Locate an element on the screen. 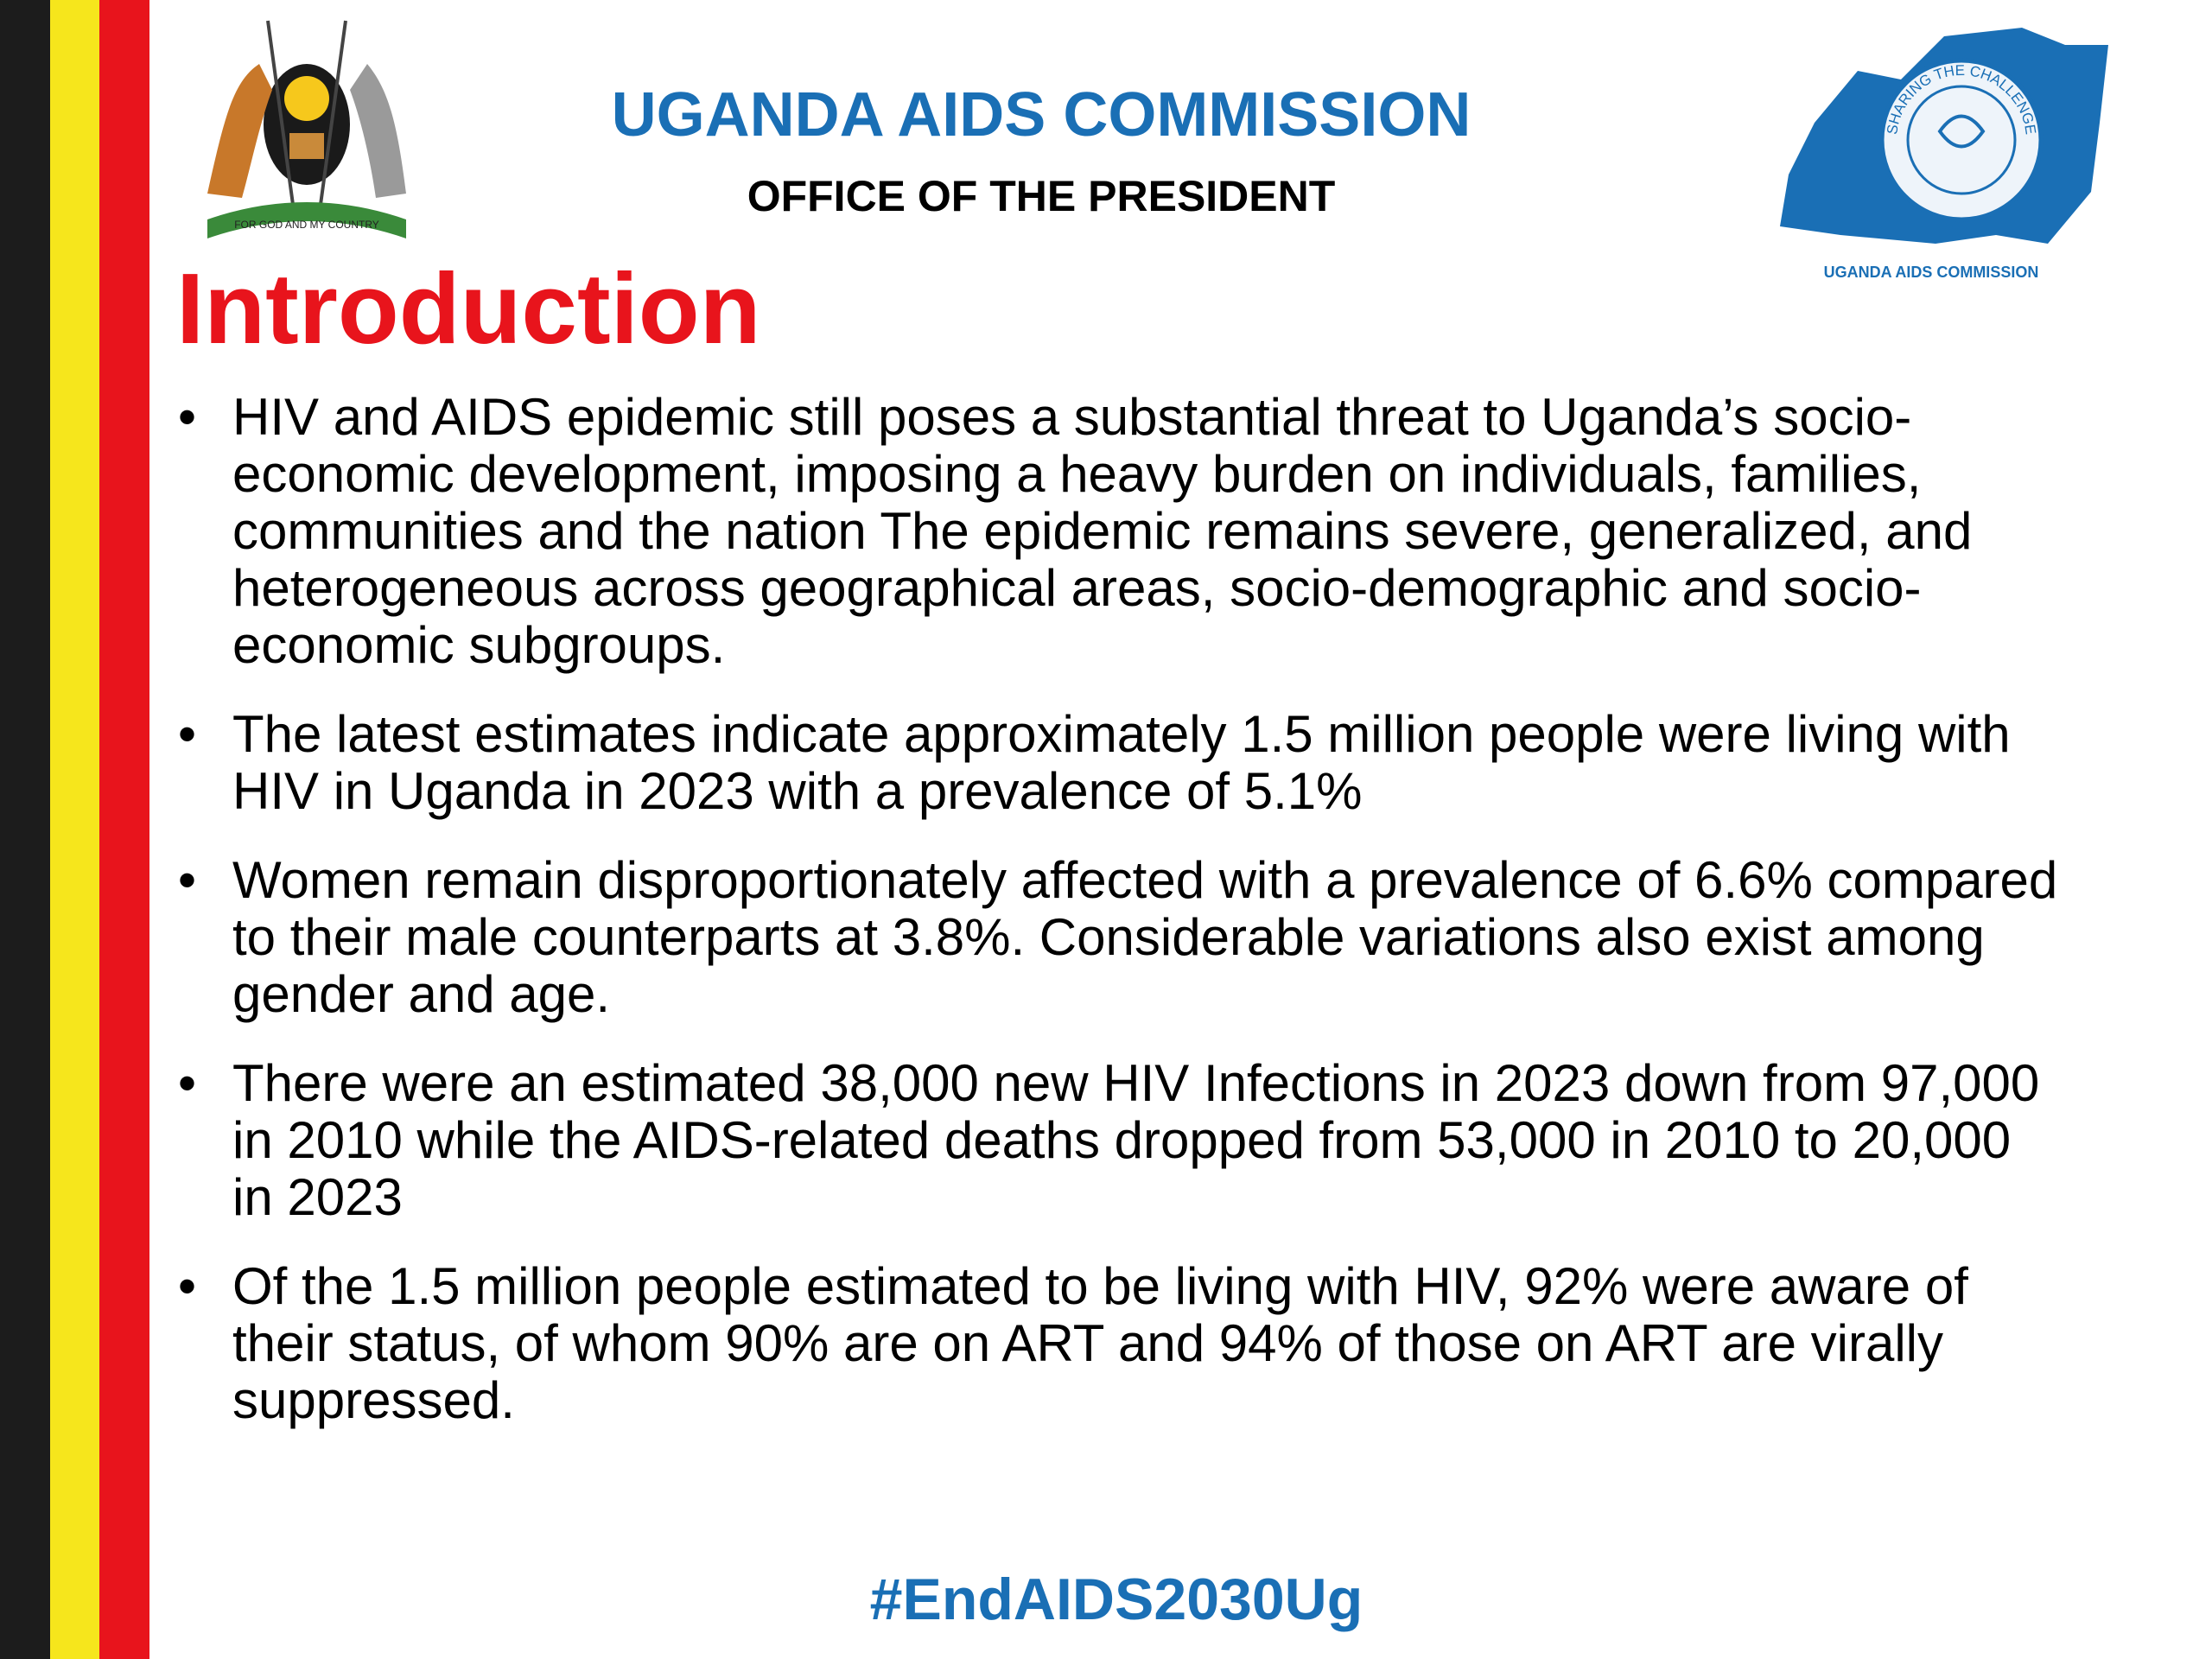 This screenshot has width=2212, height=1659. header-subtitle: OFFICE OF THE PRESIDENT is located at coordinates (1041, 196).